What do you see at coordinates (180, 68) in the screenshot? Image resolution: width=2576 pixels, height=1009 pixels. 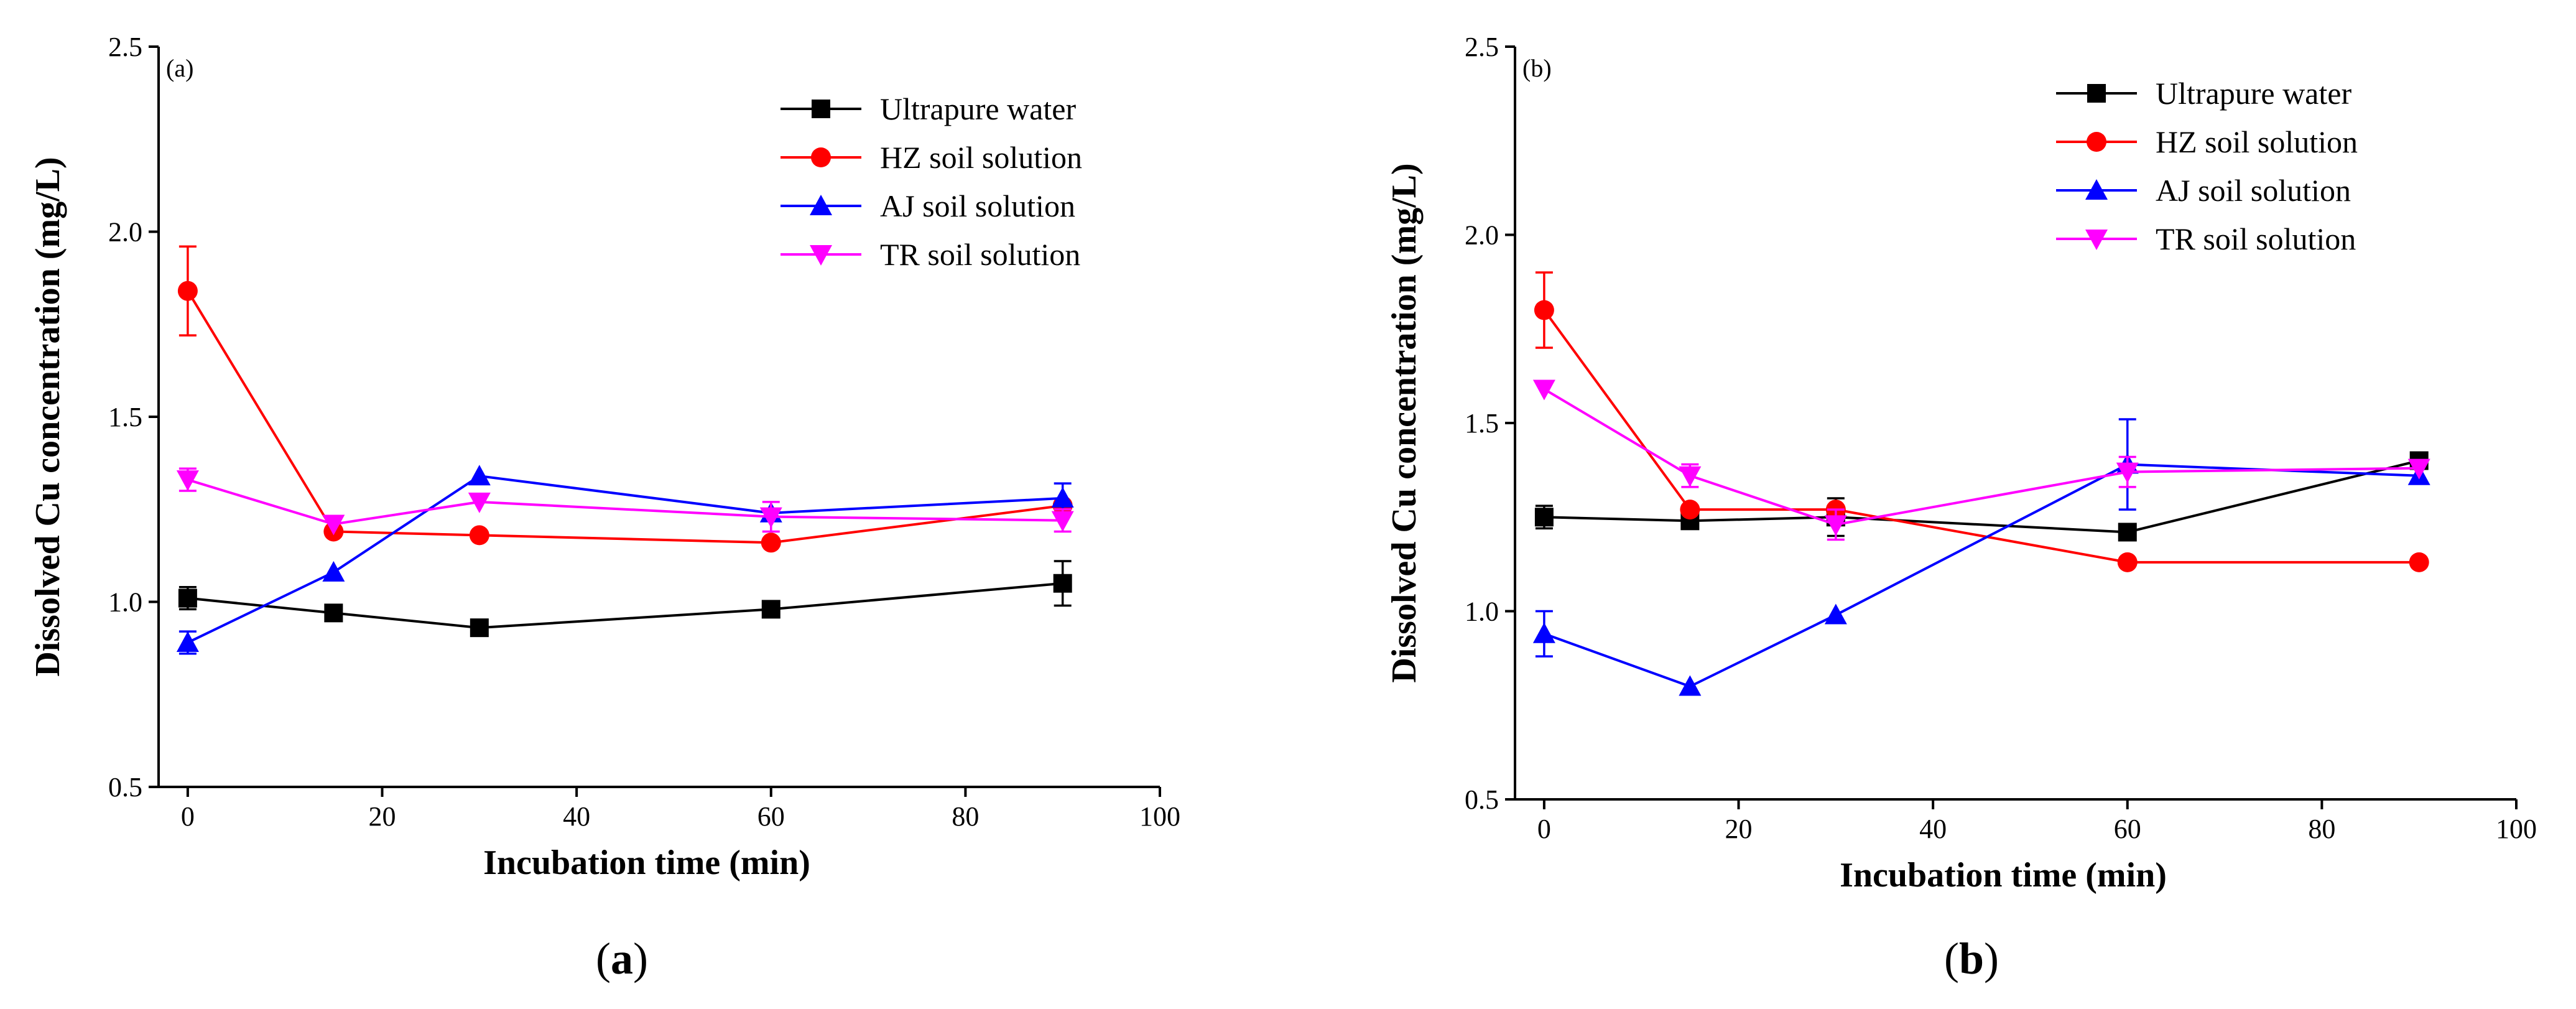 I see `panel-label: (a)` at bounding box center [180, 68].